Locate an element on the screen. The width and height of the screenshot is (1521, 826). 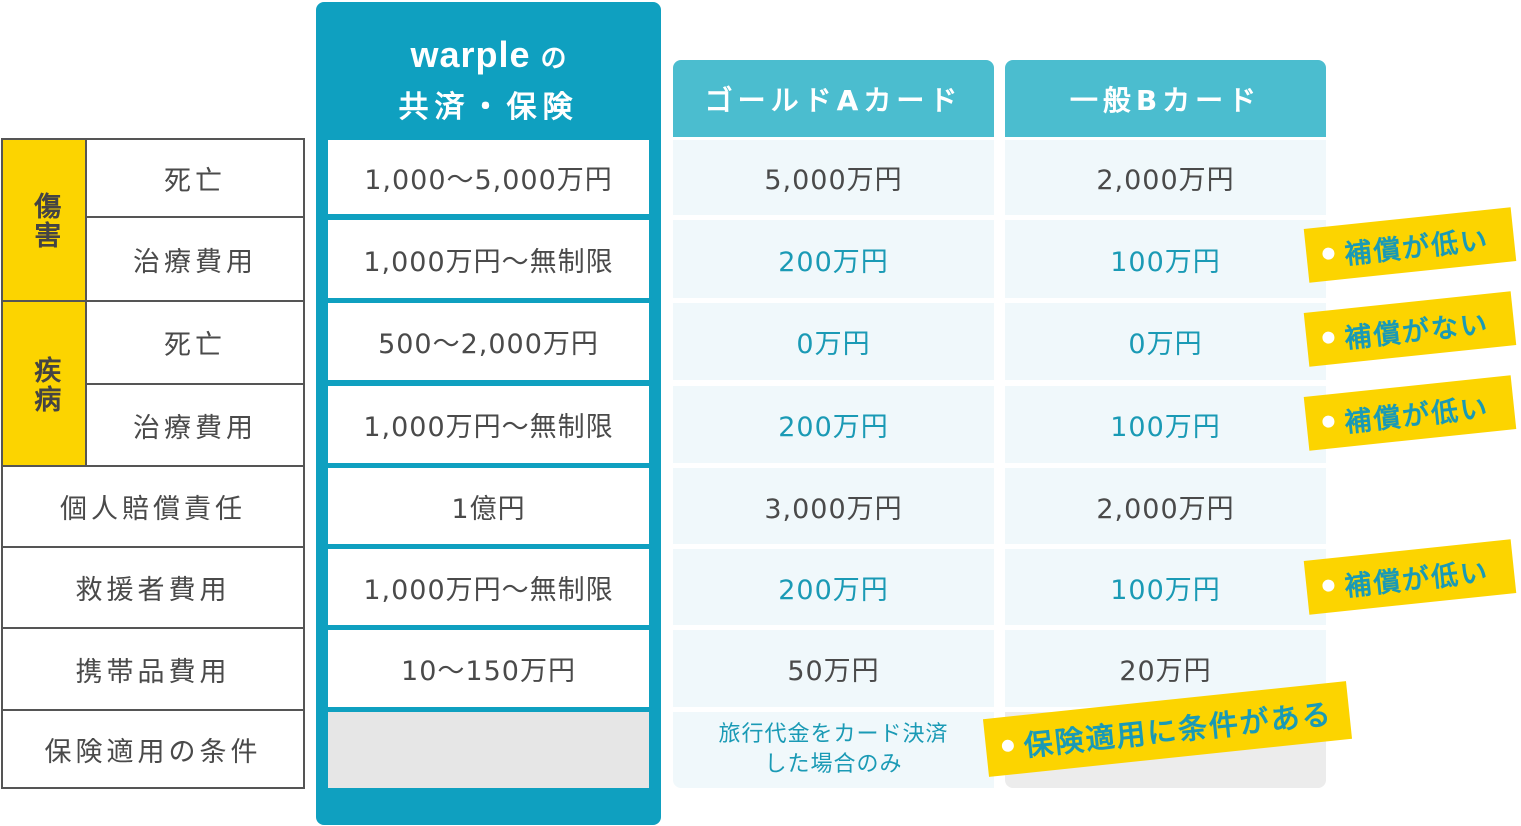
gold-rescue: 200万円 is located at coordinates (833, 587).